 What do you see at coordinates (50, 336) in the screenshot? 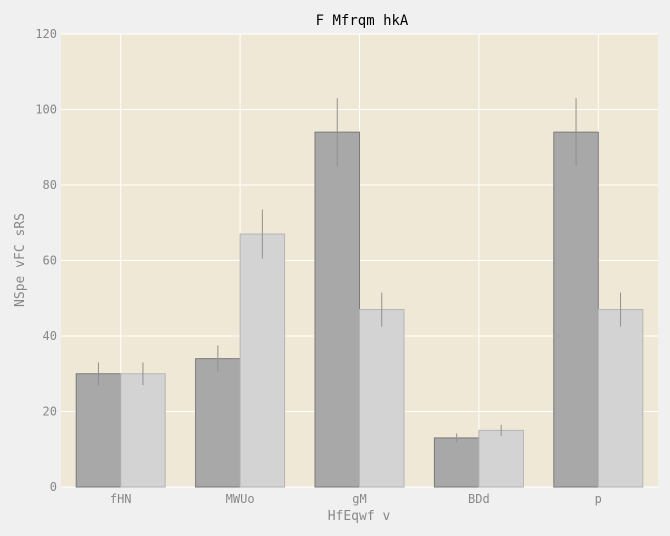
I see `y-tick-label: 40` at bounding box center [50, 336].